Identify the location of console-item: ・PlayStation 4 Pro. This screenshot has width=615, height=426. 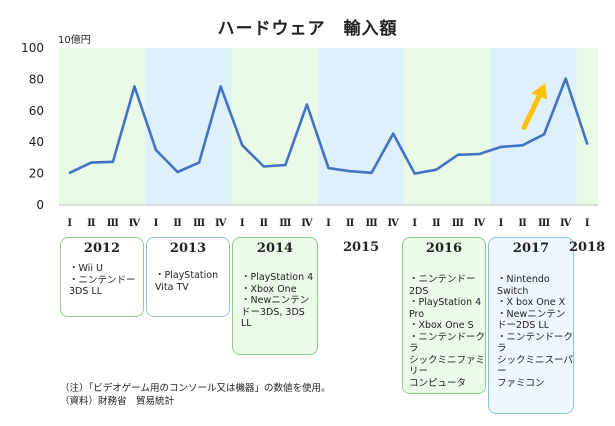
(445, 308).